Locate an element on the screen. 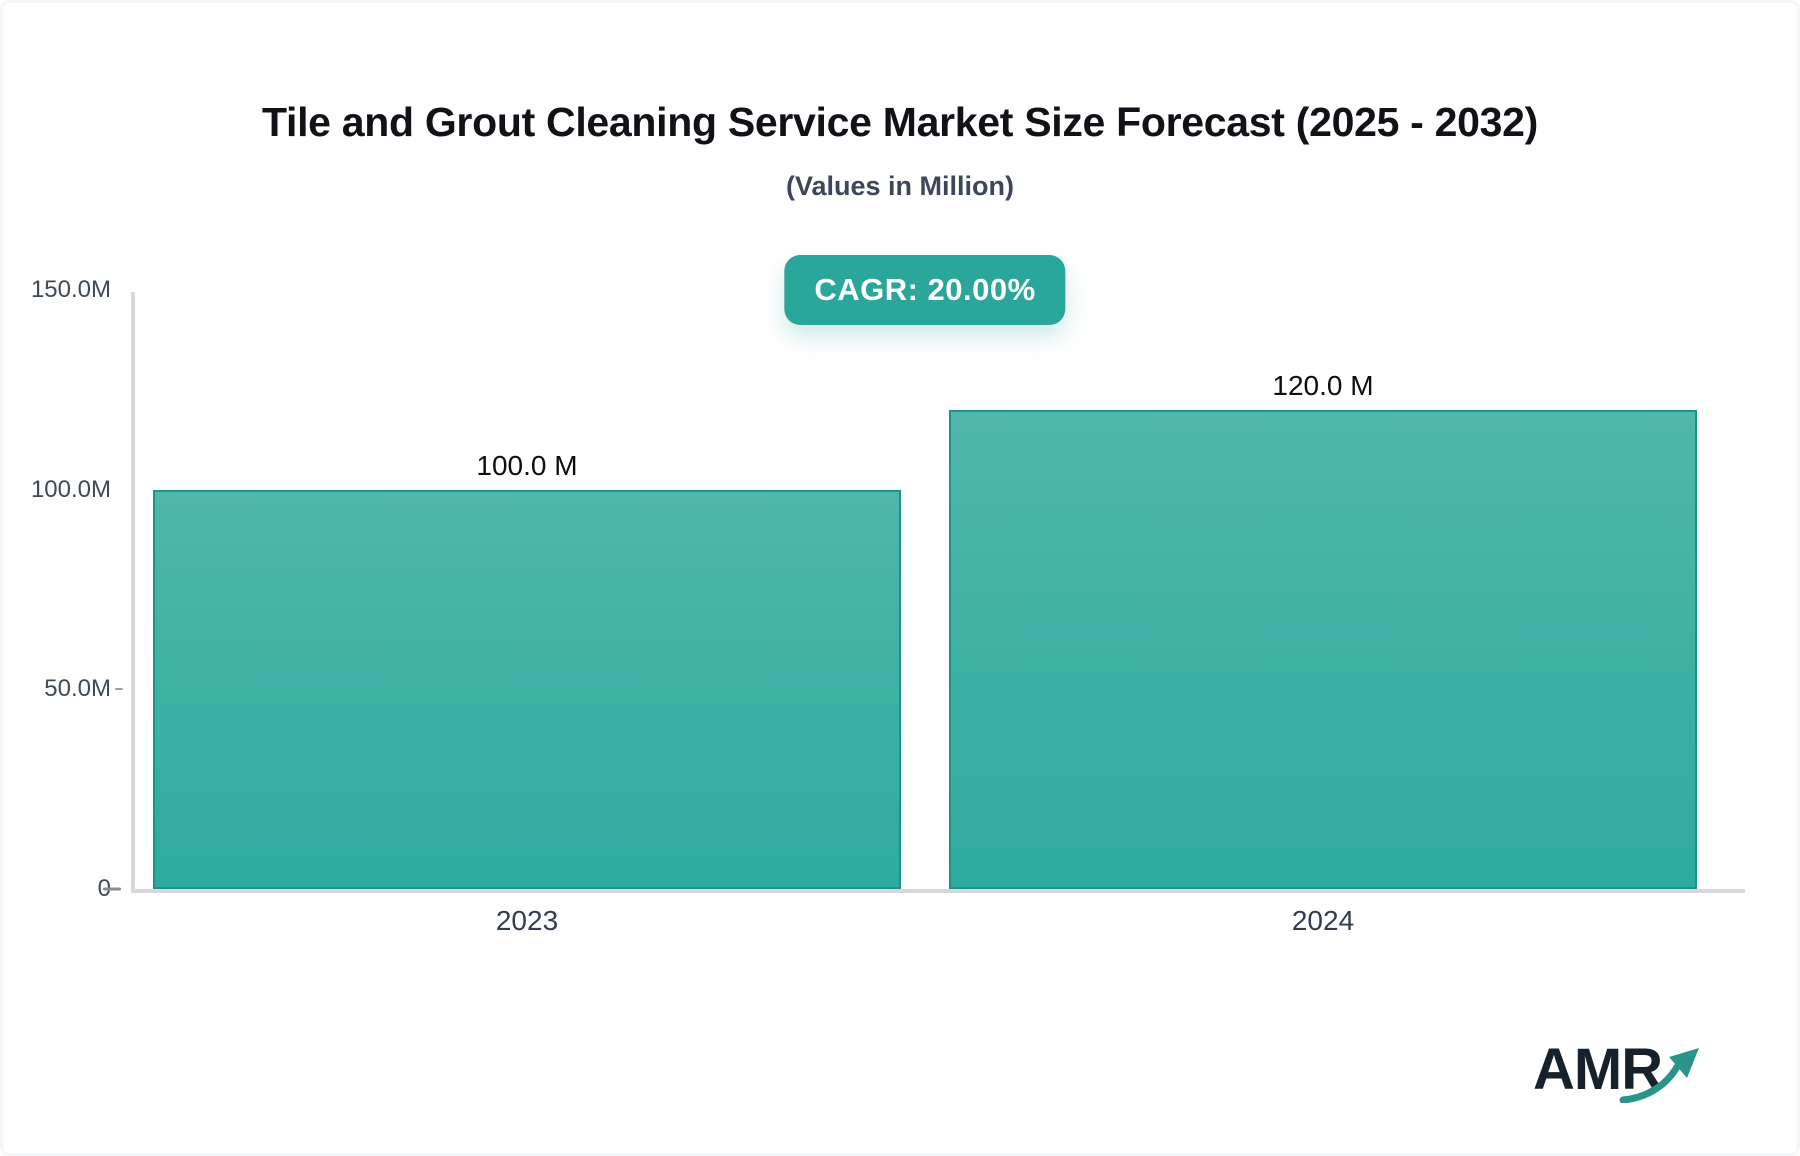 This screenshot has height=1156, width=1800. amr-logo-text: AMR is located at coordinates (1598, 1069).